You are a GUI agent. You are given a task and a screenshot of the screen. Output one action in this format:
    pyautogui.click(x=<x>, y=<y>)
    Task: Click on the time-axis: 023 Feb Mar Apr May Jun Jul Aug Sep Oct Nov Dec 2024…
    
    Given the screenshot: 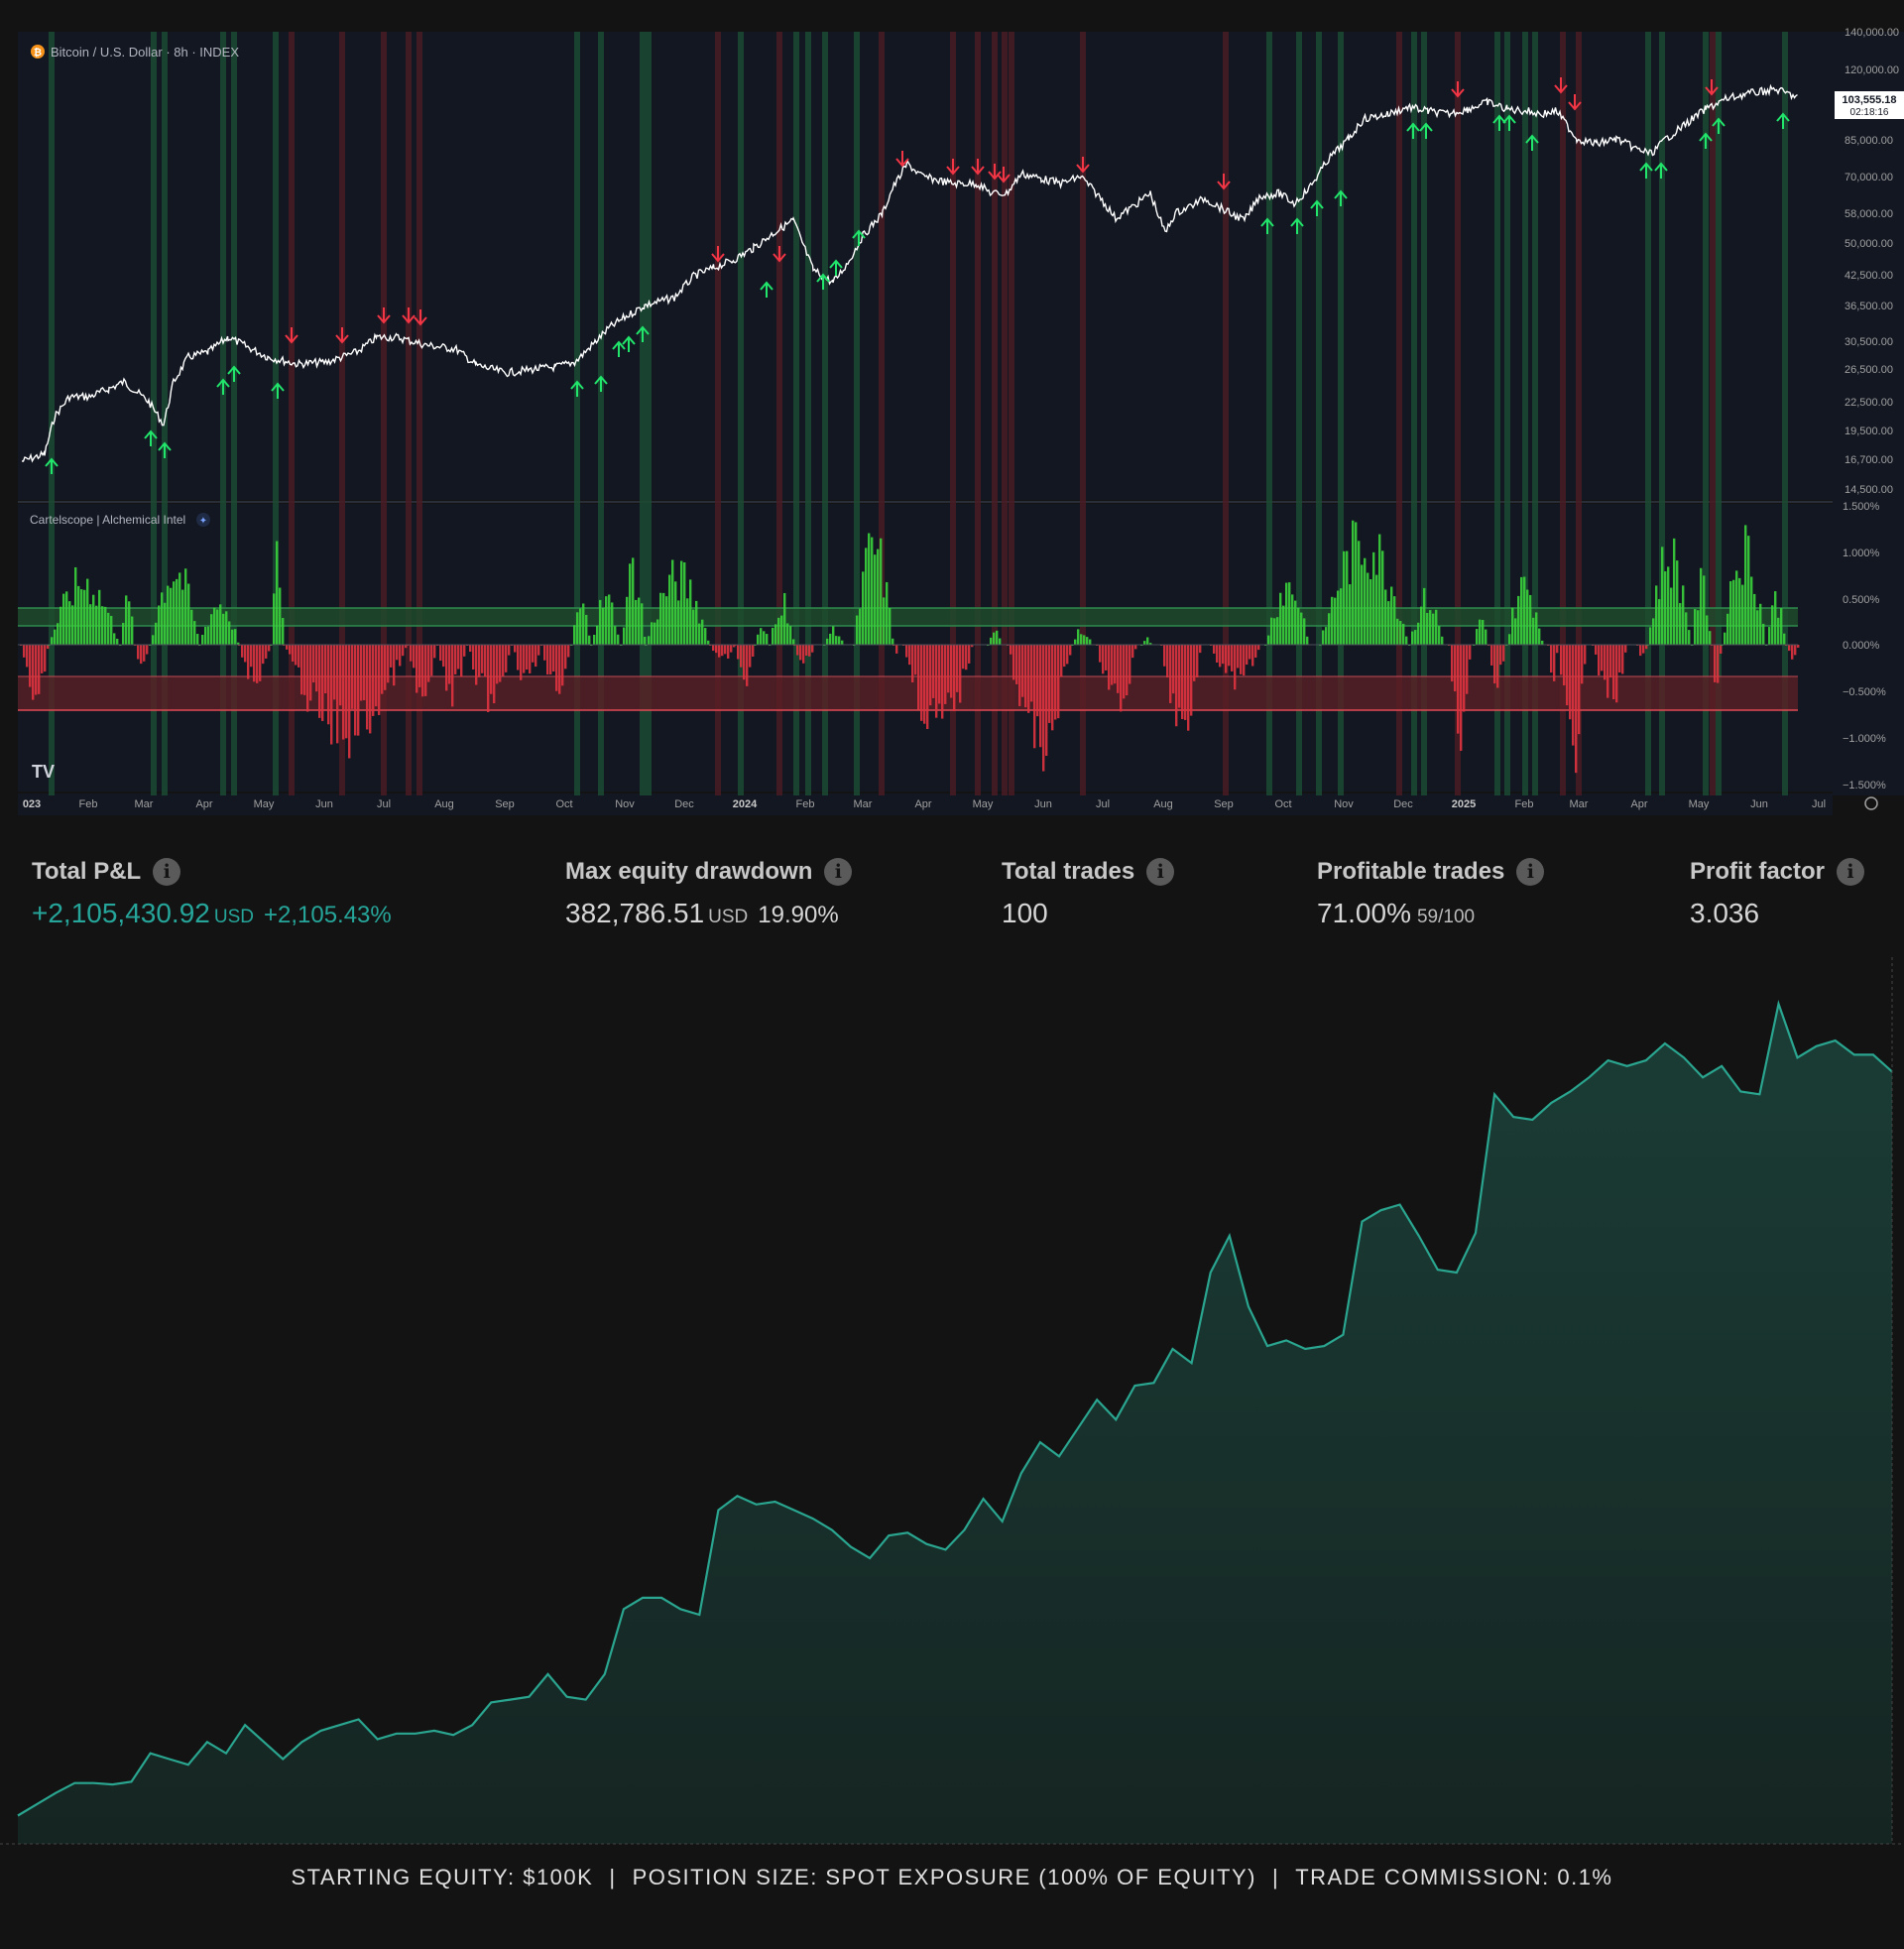 What is the action you would take?
    pyautogui.click(x=924, y=804)
    